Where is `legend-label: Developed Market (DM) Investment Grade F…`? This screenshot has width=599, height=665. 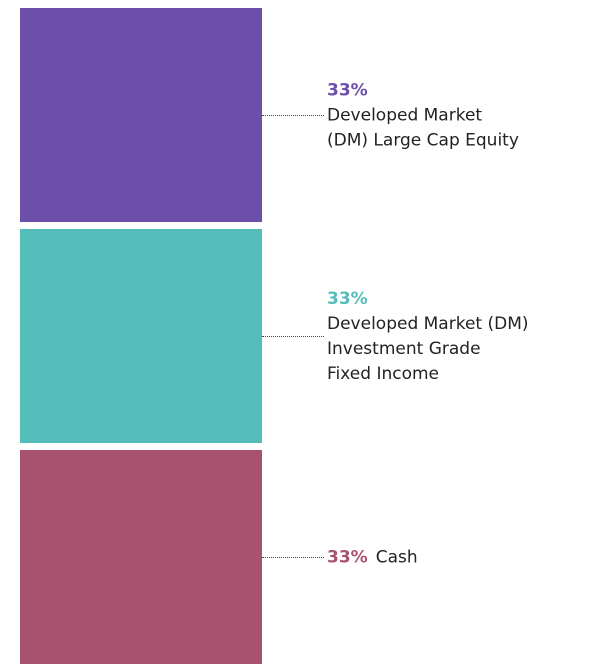
legend-label: Developed Market (DM) Investment Grade F… is located at coordinates (428, 349).